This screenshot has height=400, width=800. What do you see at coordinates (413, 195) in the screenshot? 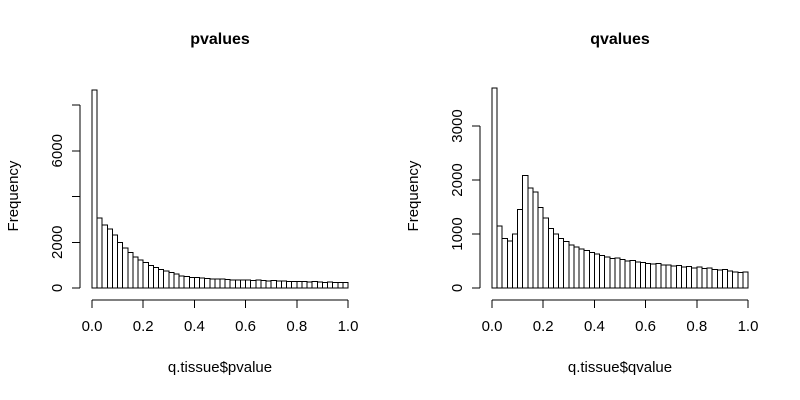
I see `y-axis-label: Frequency` at bounding box center [413, 195].